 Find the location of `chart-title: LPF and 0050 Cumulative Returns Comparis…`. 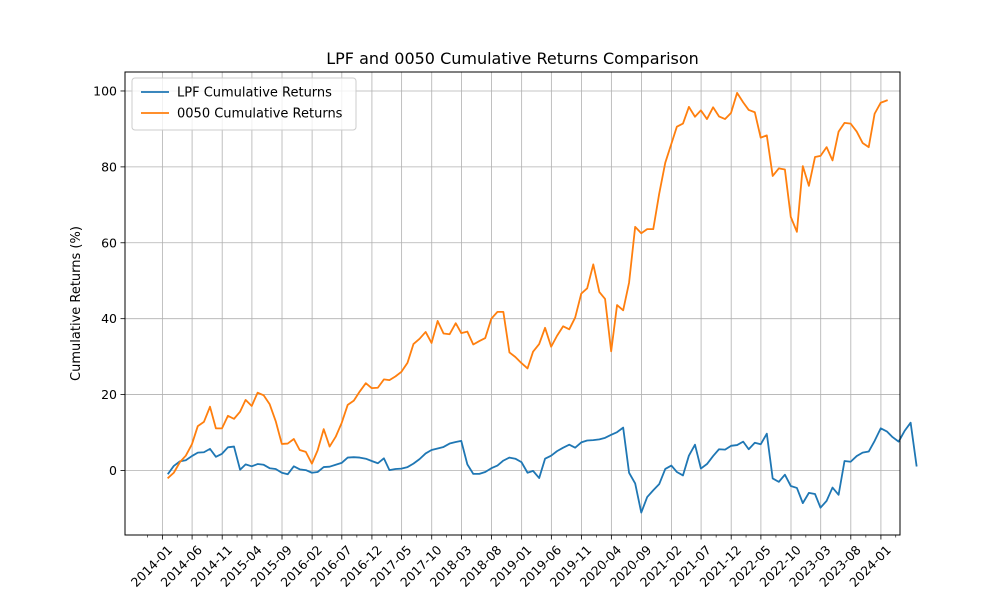

chart-title: LPF and 0050 Cumulative Returns Comparis… is located at coordinates (512, 58).